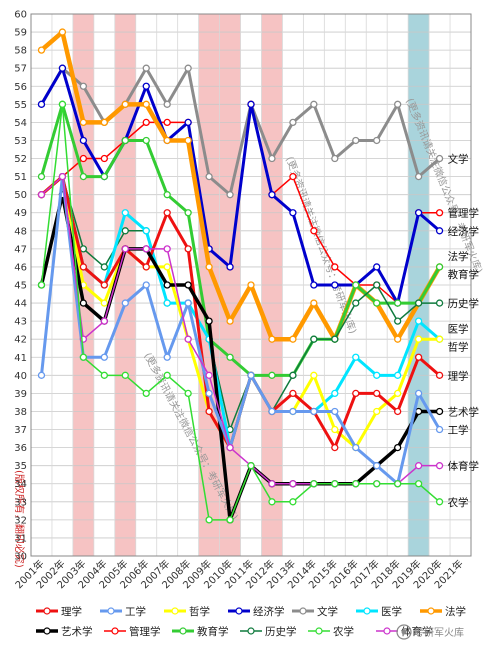 This screenshot has height=654, width=499. What do you see at coordinates (20, 177) in the screenshot?
I see `y-tick-label: 51` at bounding box center [20, 177].